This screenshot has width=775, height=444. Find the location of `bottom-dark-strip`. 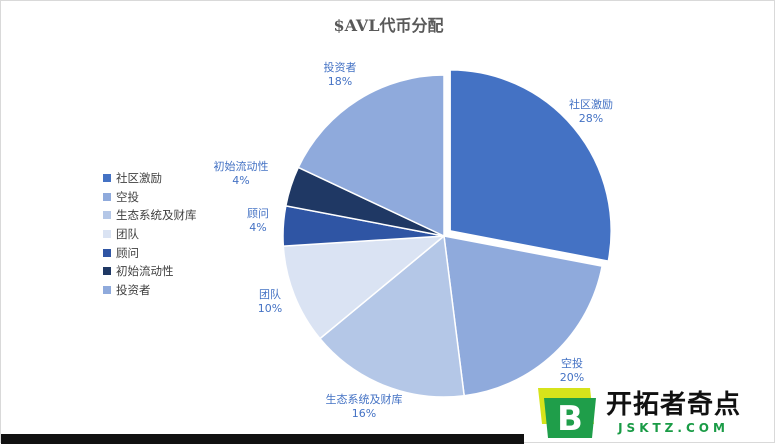

bottom-dark-strip is located at coordinates (262, 439).